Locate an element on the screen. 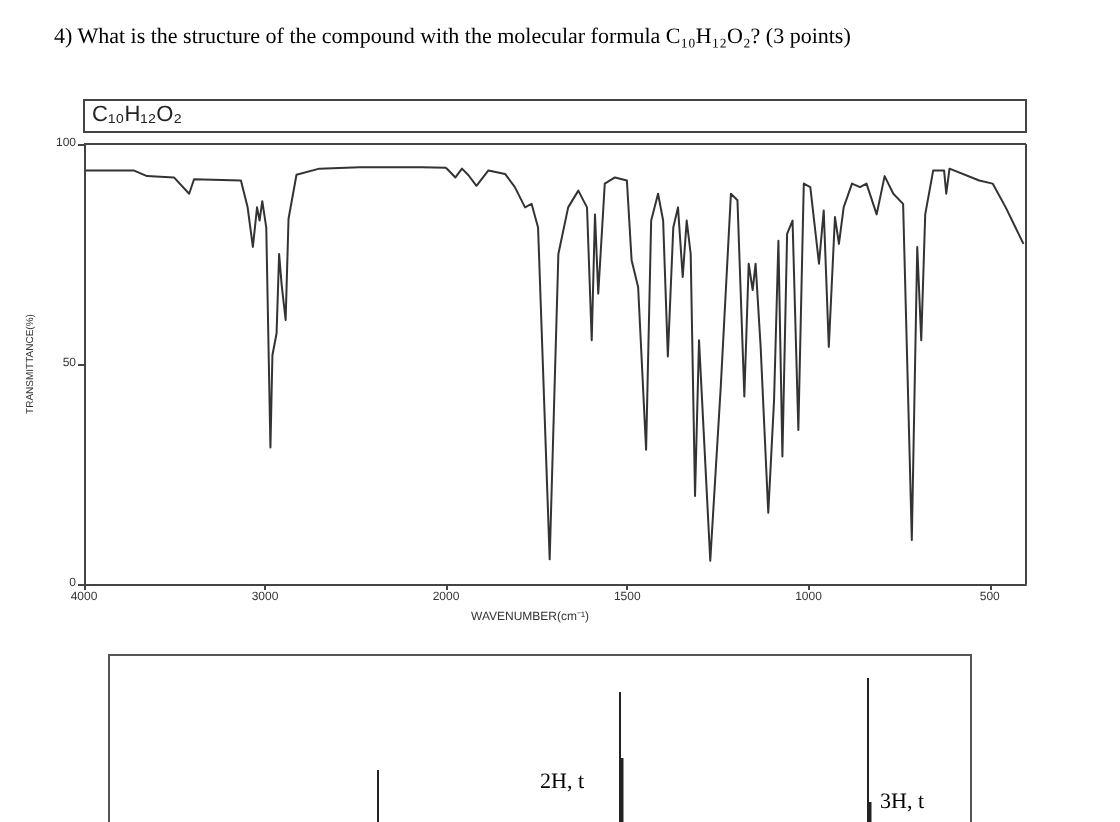 The width and height of the screenshot is (1120, 822). text: C₁₀H₁₂O₂ is located at coordinates (137, 115).